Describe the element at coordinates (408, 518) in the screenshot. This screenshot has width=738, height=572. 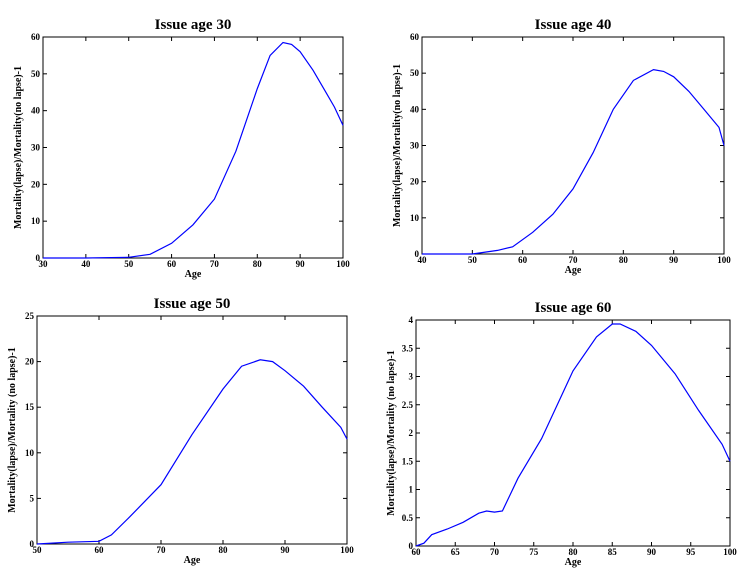
I see `y-tick-label: 0.5` at that location.